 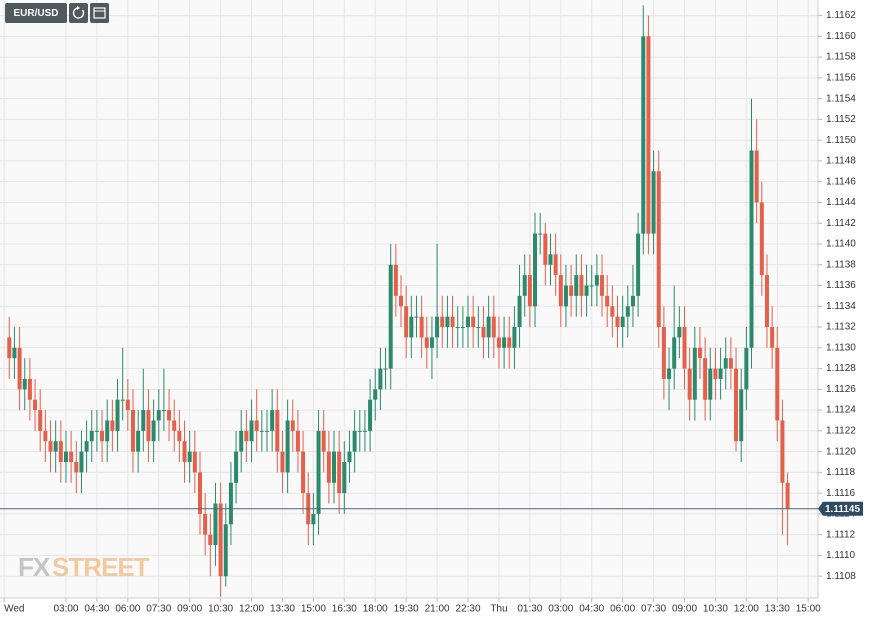 I want to click on x-tick-label: 03:00, so click(x=560, y=609).